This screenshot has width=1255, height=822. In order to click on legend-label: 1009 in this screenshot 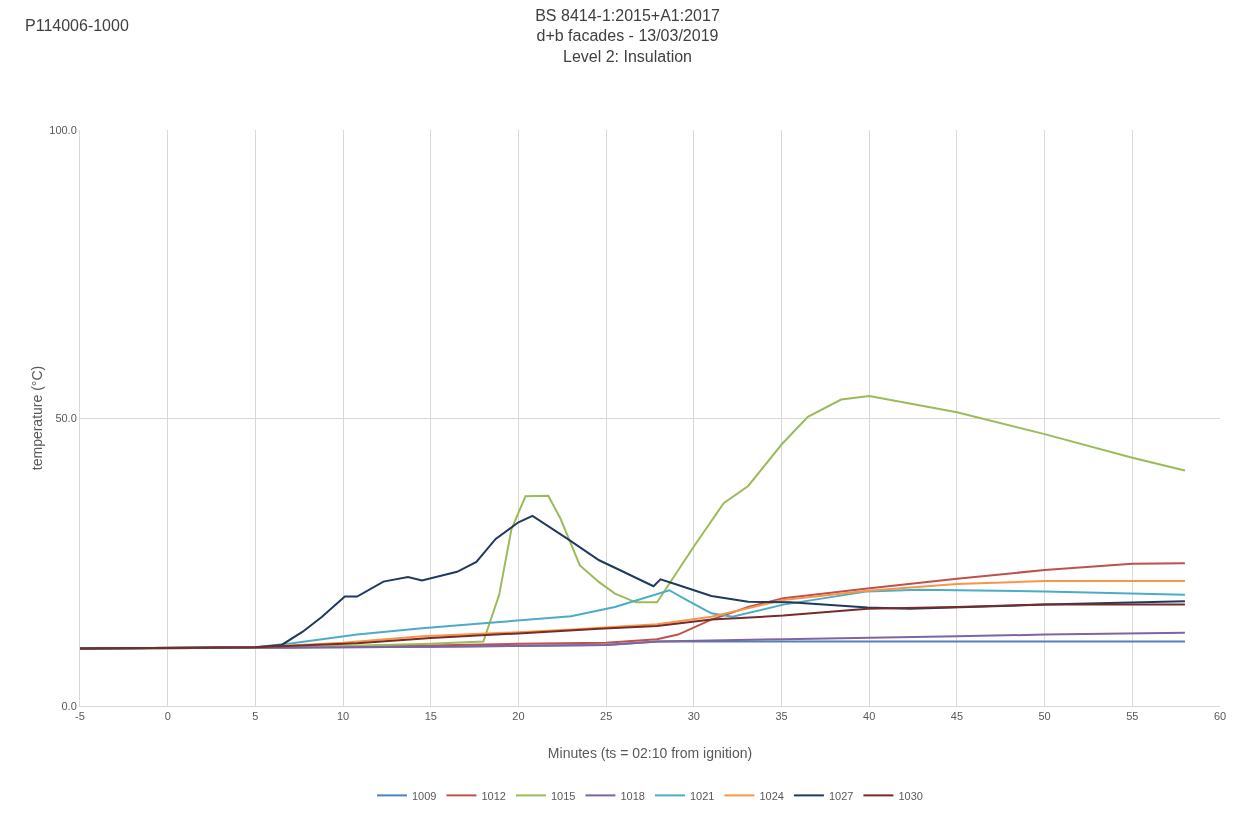, I will do `click(424, 795)`.